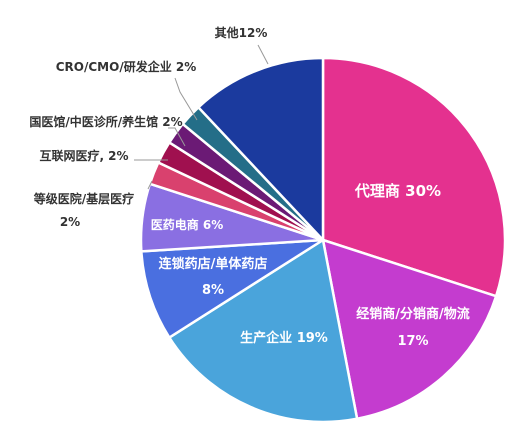 This screenshot has width=521, height=424. What do you see at coordinates (413, 314) in the screenshot?
I see `slice-label: 经销商/分销商/物流` at bounding box center [413, 314].